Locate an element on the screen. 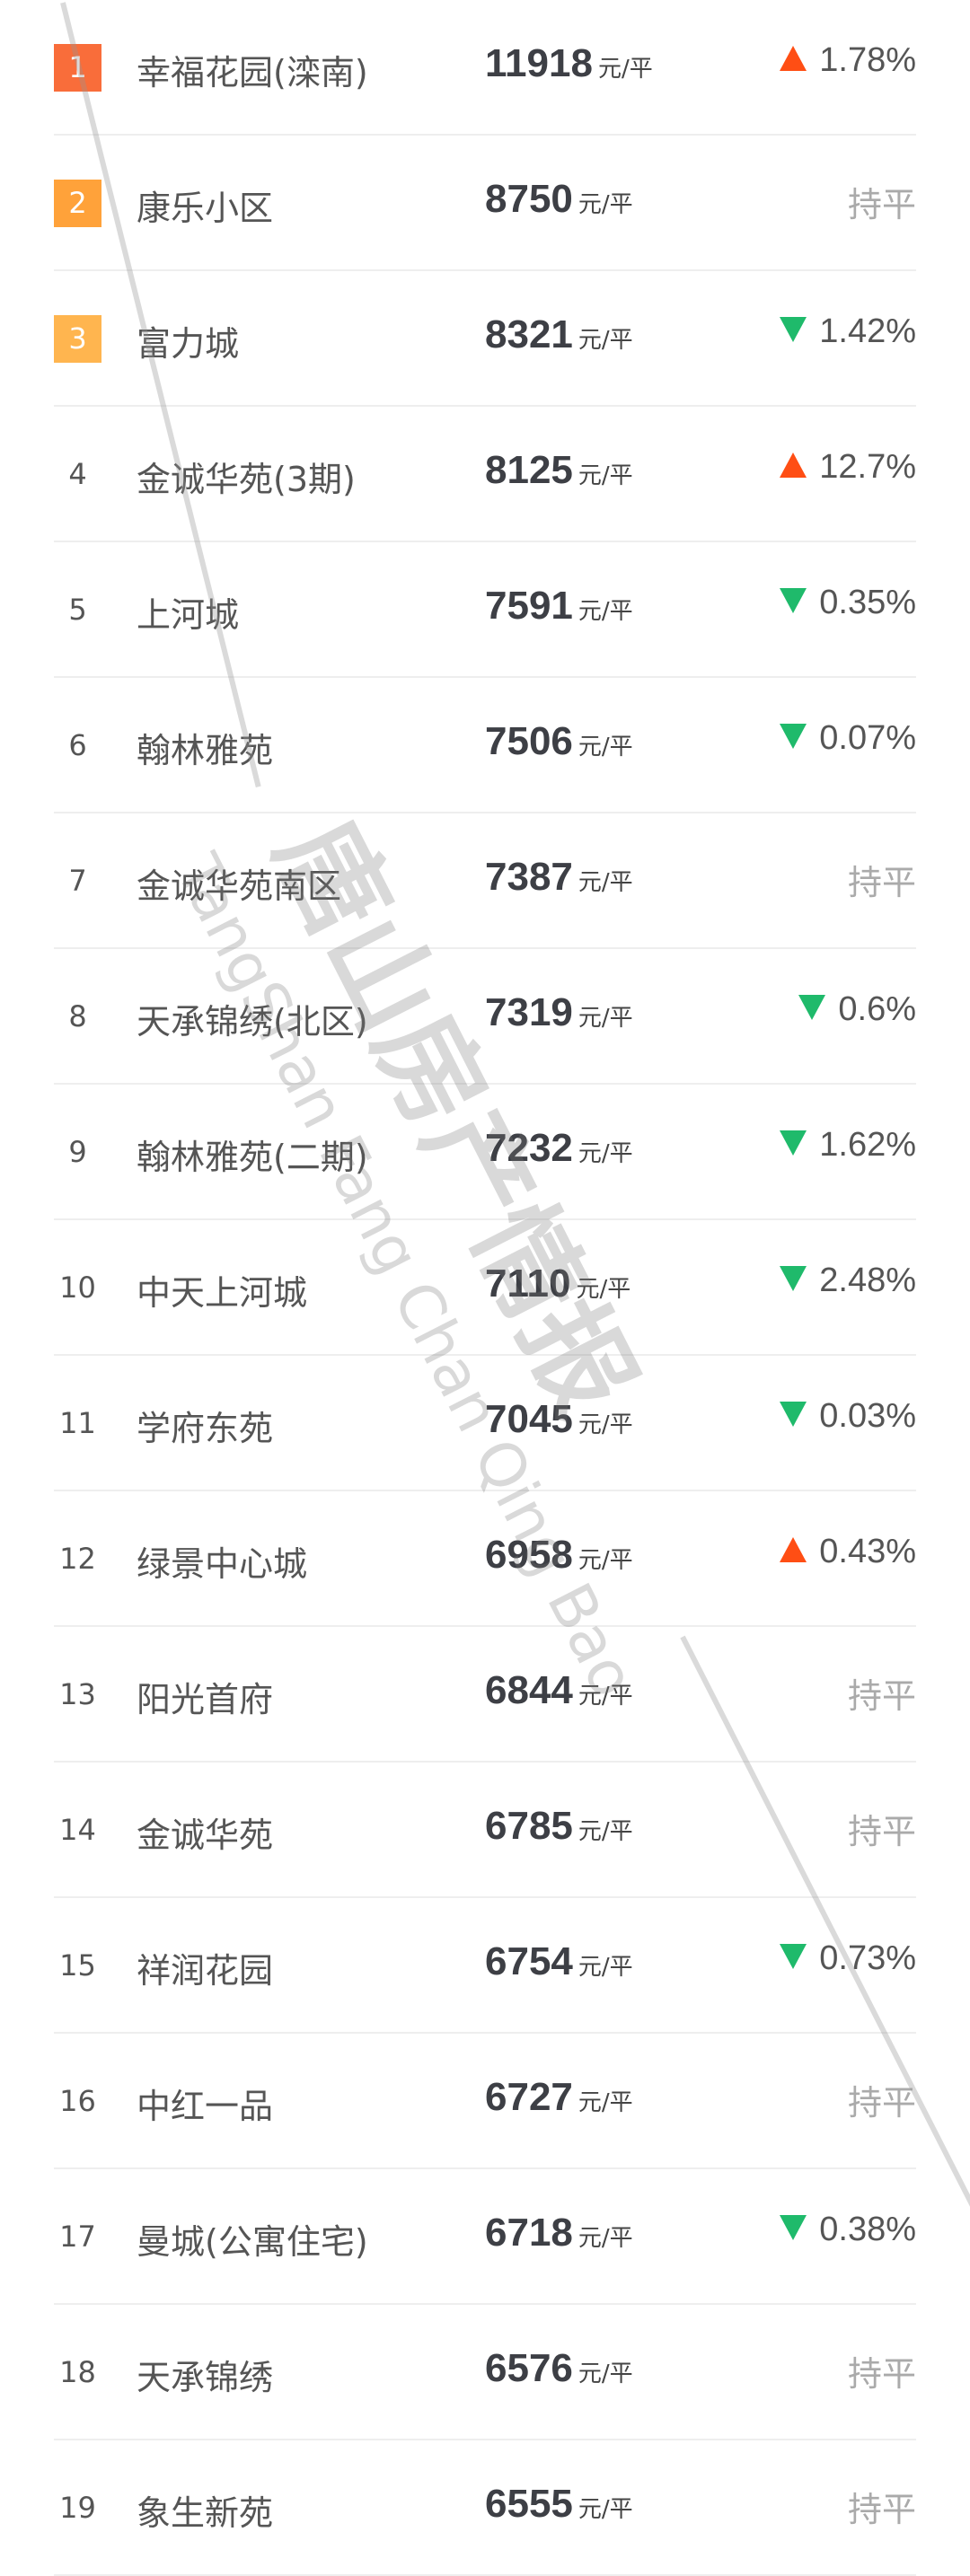 The height and width of the screenshot is (2576, 970). list-item: 3 富力城 8321 元/平 1.42% is located at coordinates (485, 339).